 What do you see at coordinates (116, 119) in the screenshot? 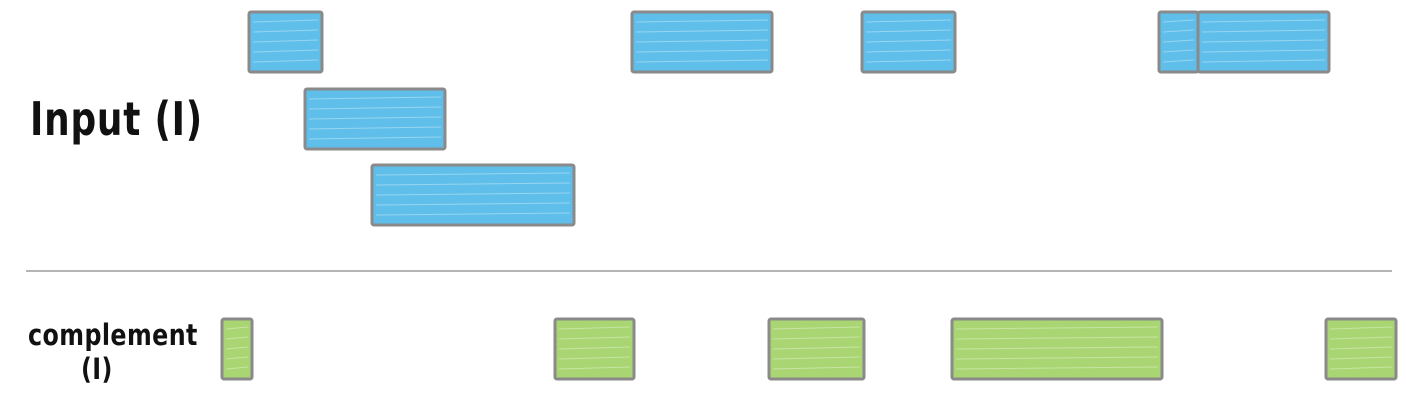
I see `input-label: Input (I)` at bounding box center [116, 119].